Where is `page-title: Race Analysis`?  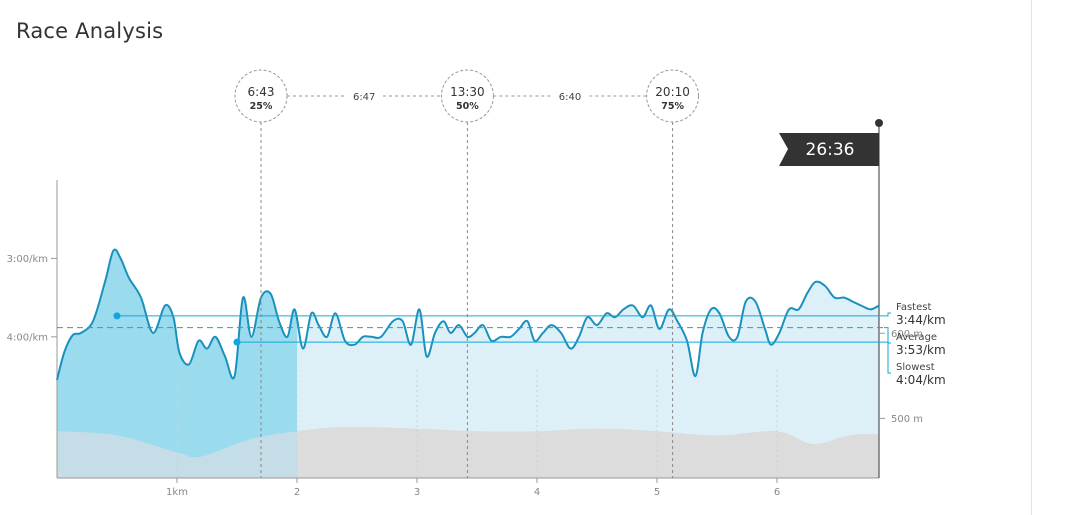 page-title: Race Analysis is located at coordinates (90, 31).